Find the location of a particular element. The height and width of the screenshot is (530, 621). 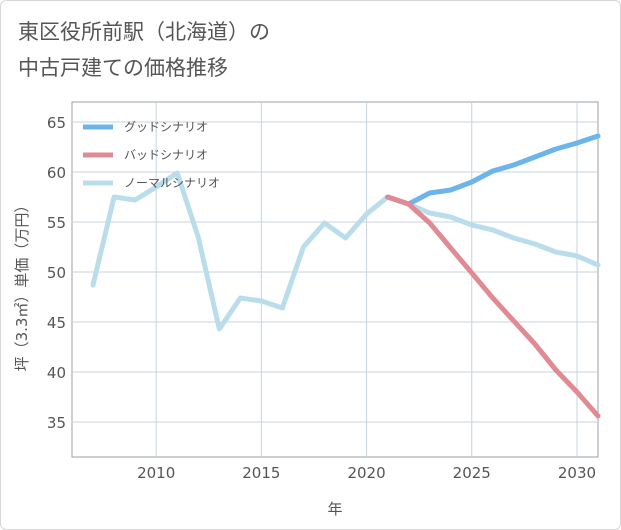

title-line-1: 東区役所前駅（北海道）の is located at coordinates (144, 32).